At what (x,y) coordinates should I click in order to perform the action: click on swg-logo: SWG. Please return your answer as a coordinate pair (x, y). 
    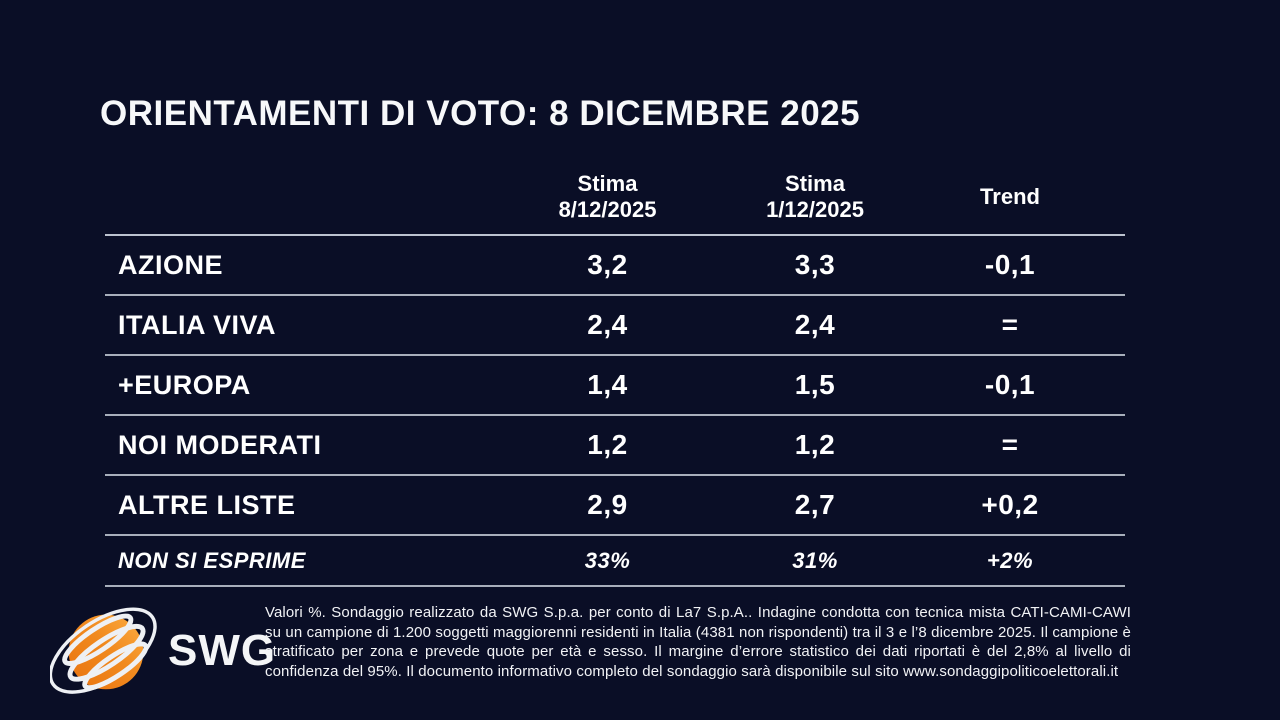
    Looking at the image, I should click on (163, 651).